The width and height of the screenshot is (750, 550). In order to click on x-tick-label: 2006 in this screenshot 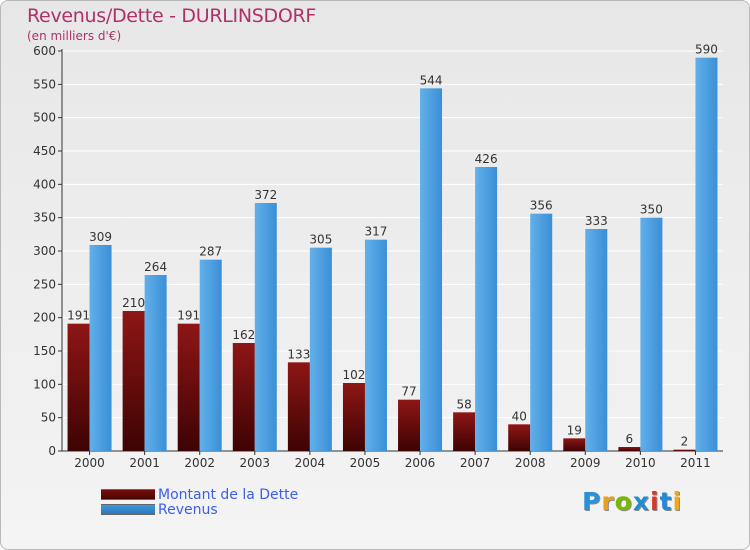, I will do `click(420, 463)`.